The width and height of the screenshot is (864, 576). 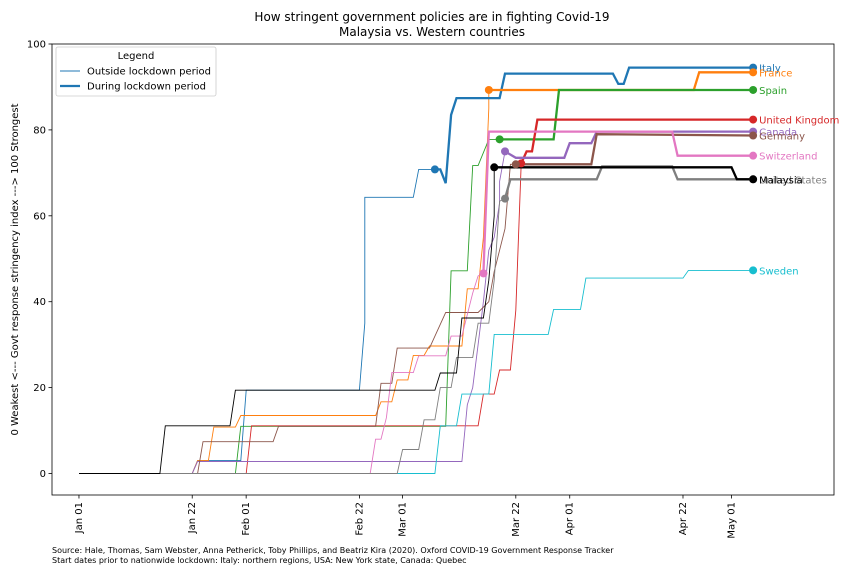 What do you see at coordinates (505, 198) in the screenshot?
I see `lockdown-start-marker-united-states` at bounding box center [505, 198].